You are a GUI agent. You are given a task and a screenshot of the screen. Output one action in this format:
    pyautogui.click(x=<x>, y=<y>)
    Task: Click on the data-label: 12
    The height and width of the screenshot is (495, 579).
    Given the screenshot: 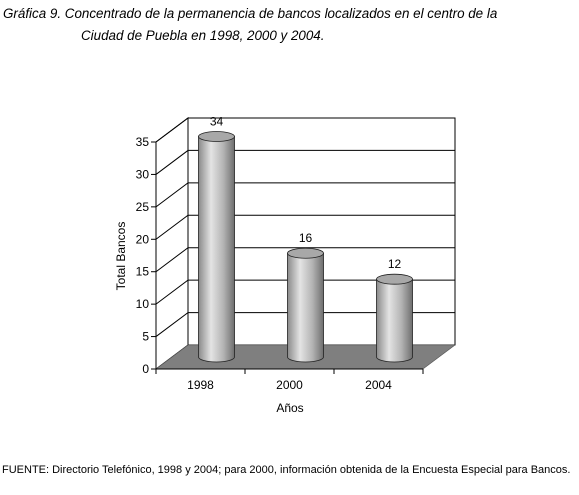 What is the action you would take?
    pyautogui.click(x=395, y=264)
    